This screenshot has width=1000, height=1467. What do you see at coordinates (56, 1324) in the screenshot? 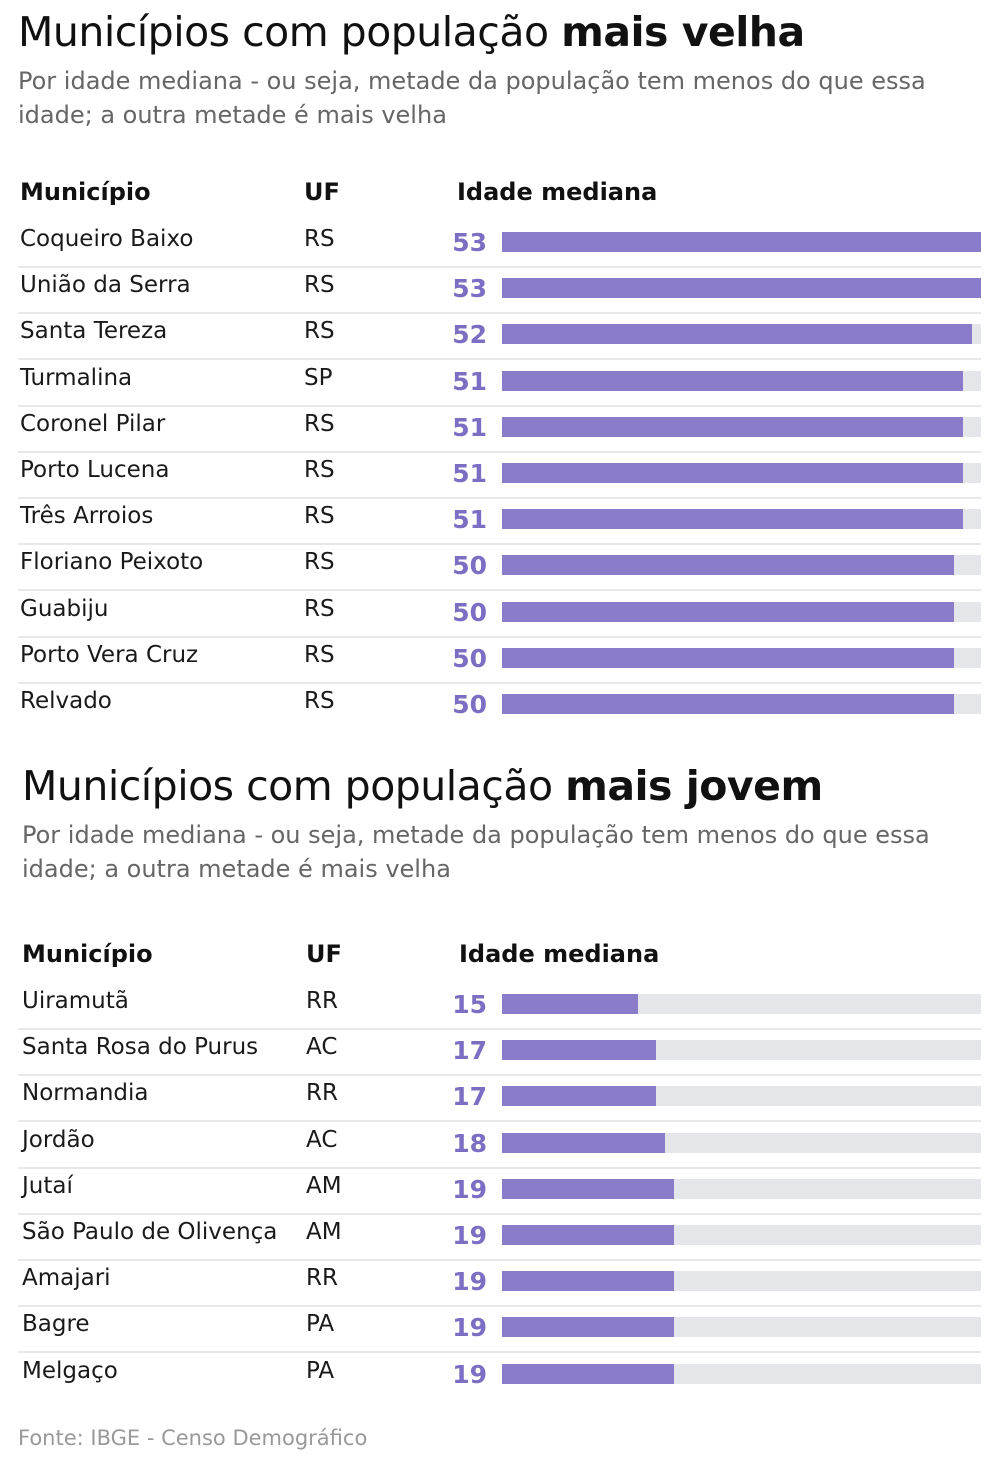
I see `municipio-cell: Bagre` at bounding box center [56, 1324].